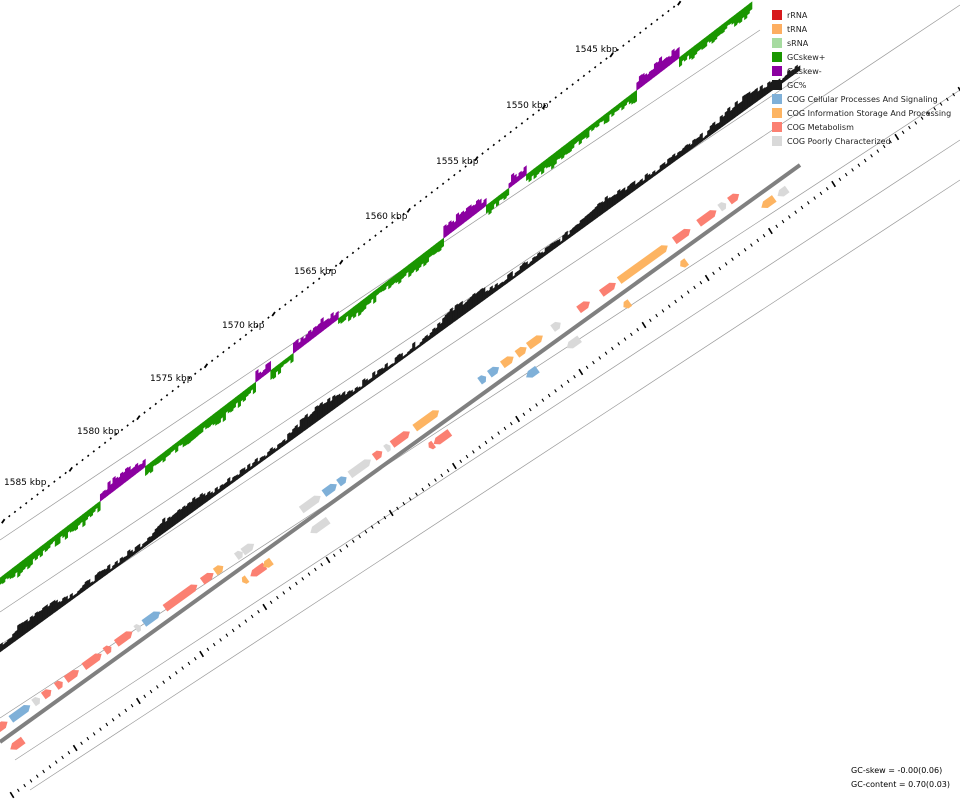  I want to click on legend-swatch, so click(777, 15).